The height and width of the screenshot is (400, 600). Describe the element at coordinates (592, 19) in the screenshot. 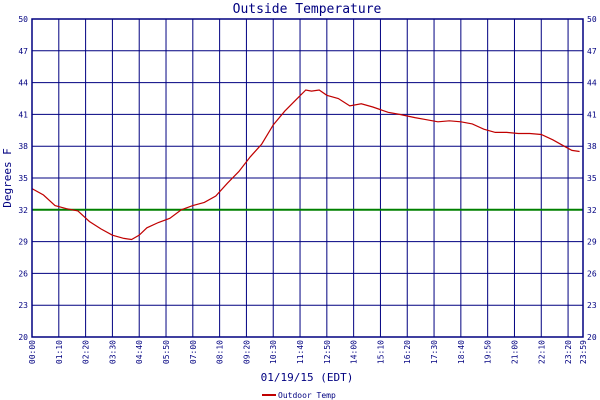

I see `y-tick-label-right: 50` at that location.